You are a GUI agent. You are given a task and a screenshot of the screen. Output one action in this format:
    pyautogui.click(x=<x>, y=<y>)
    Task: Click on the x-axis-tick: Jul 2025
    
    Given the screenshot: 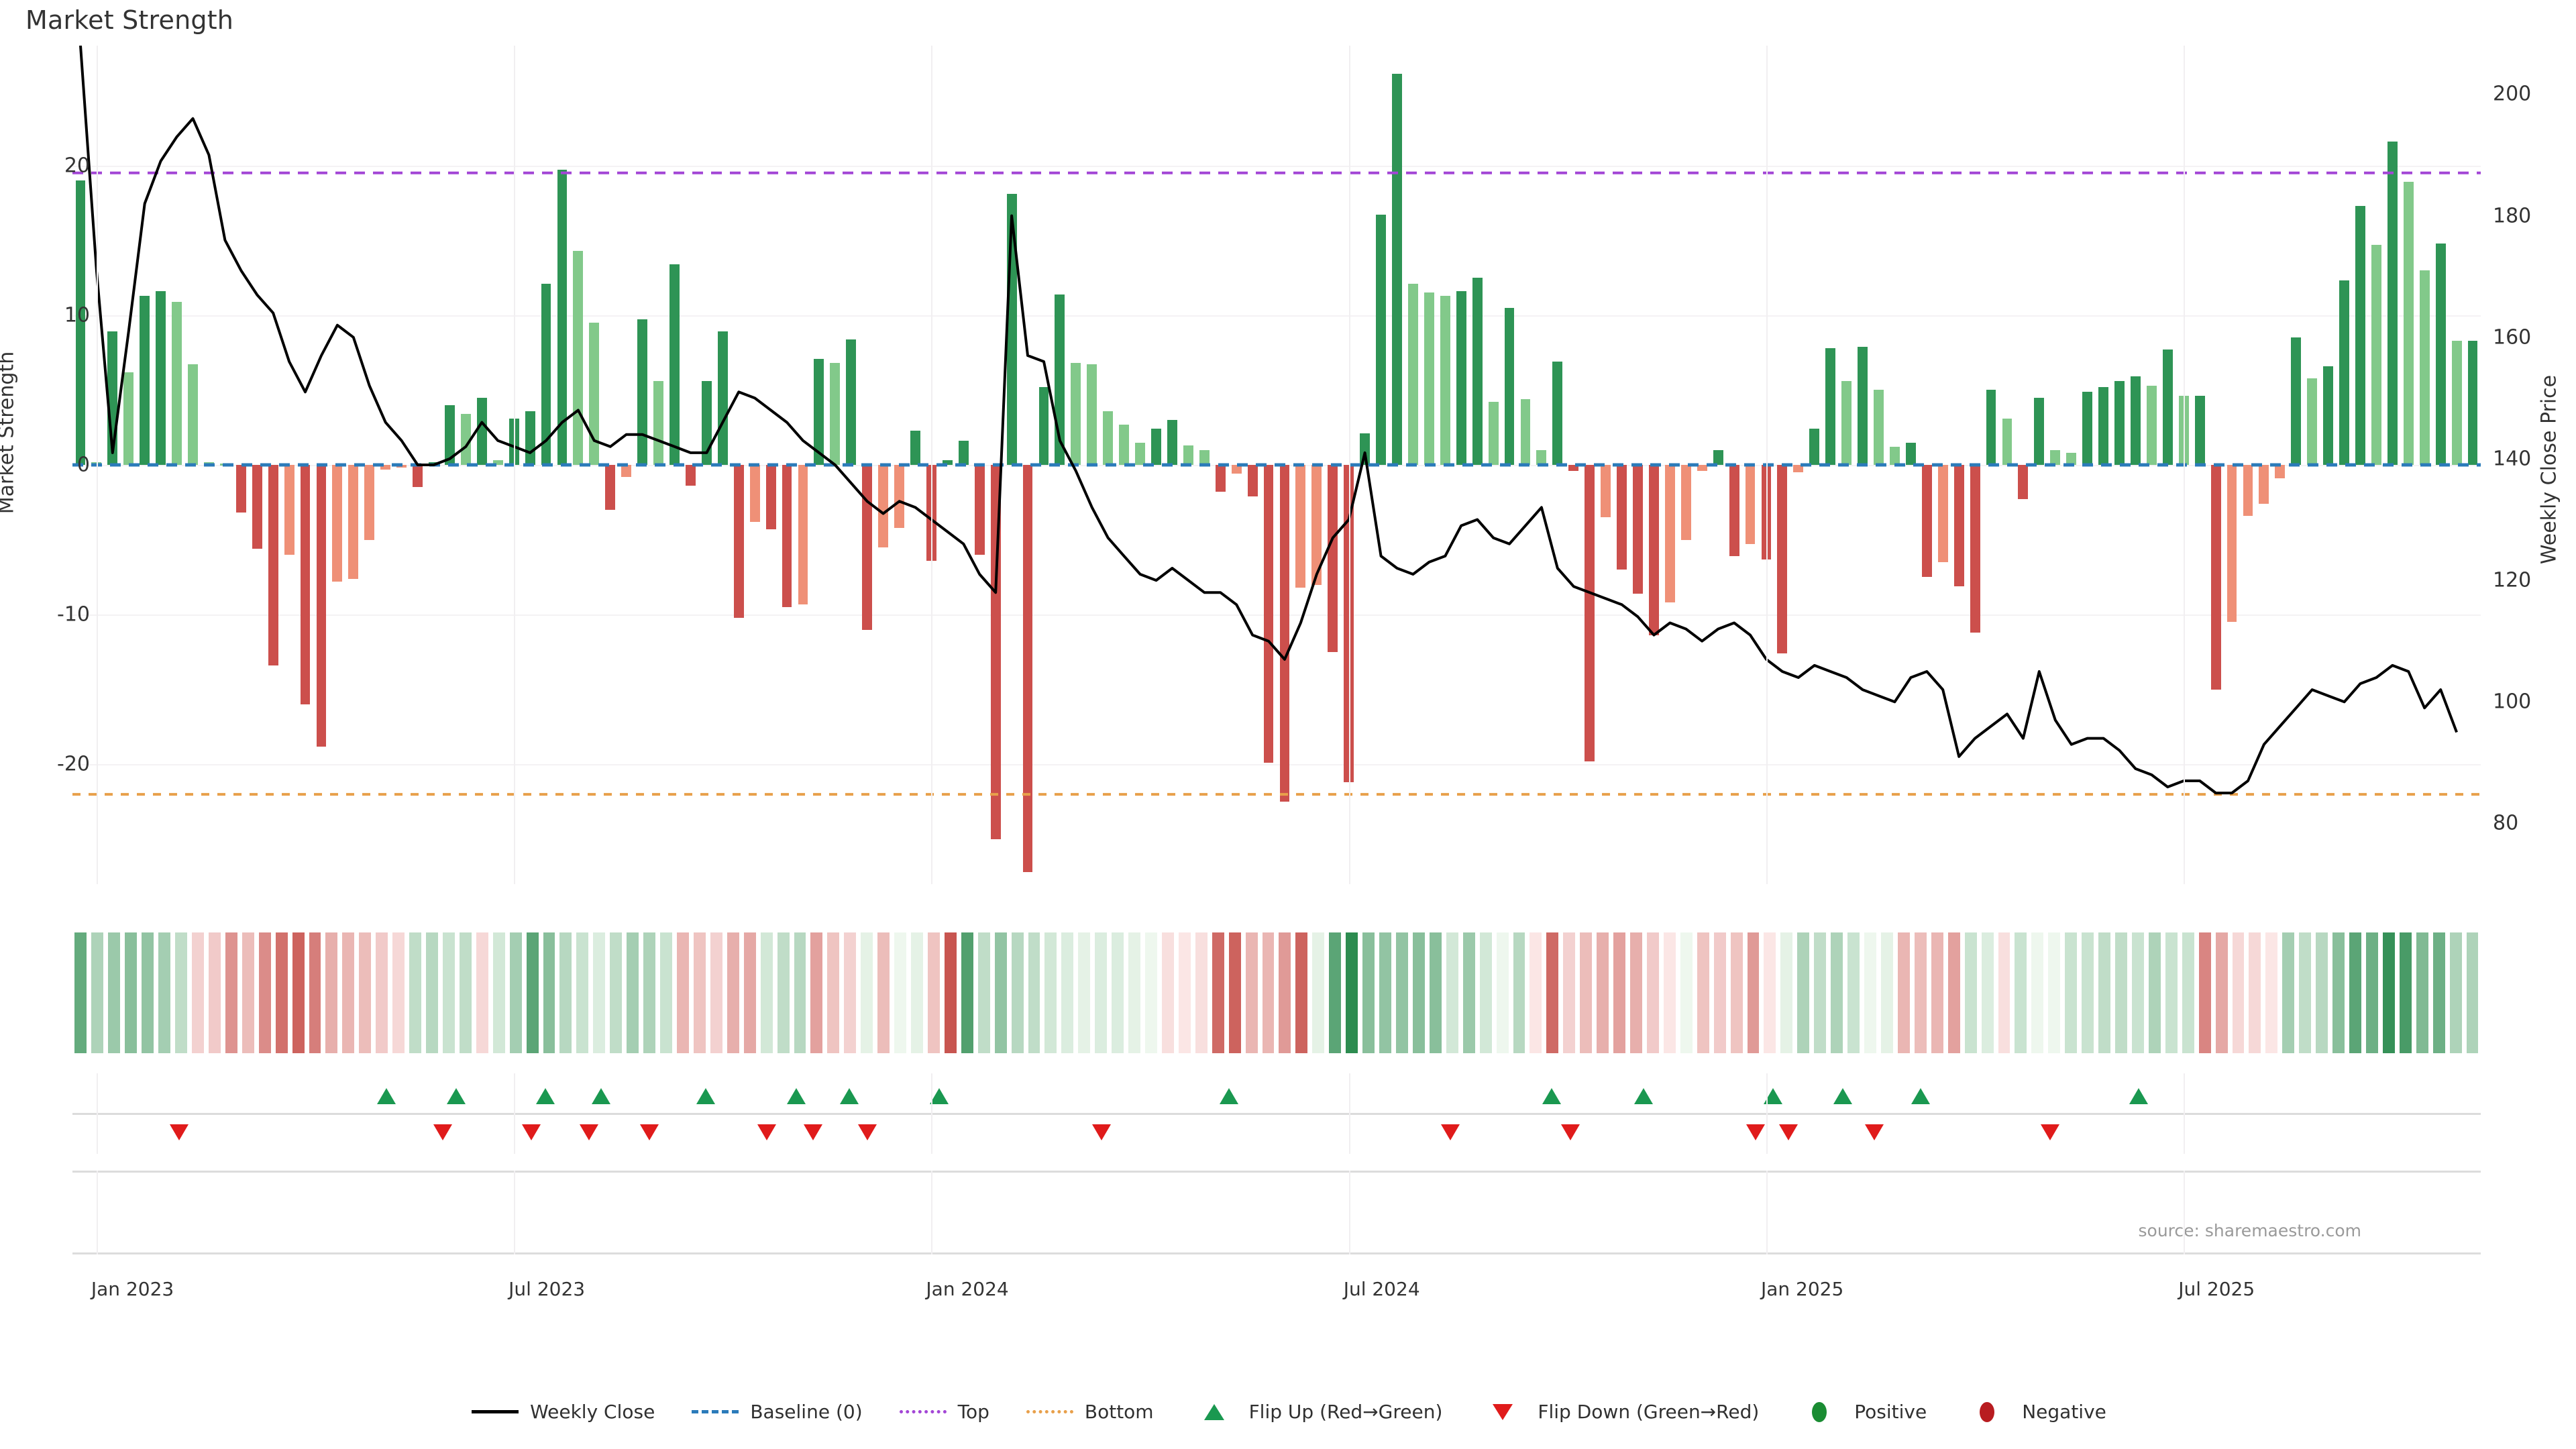 What is the action you would take?
    pyautogui.click(x=2216, y=1289)
    